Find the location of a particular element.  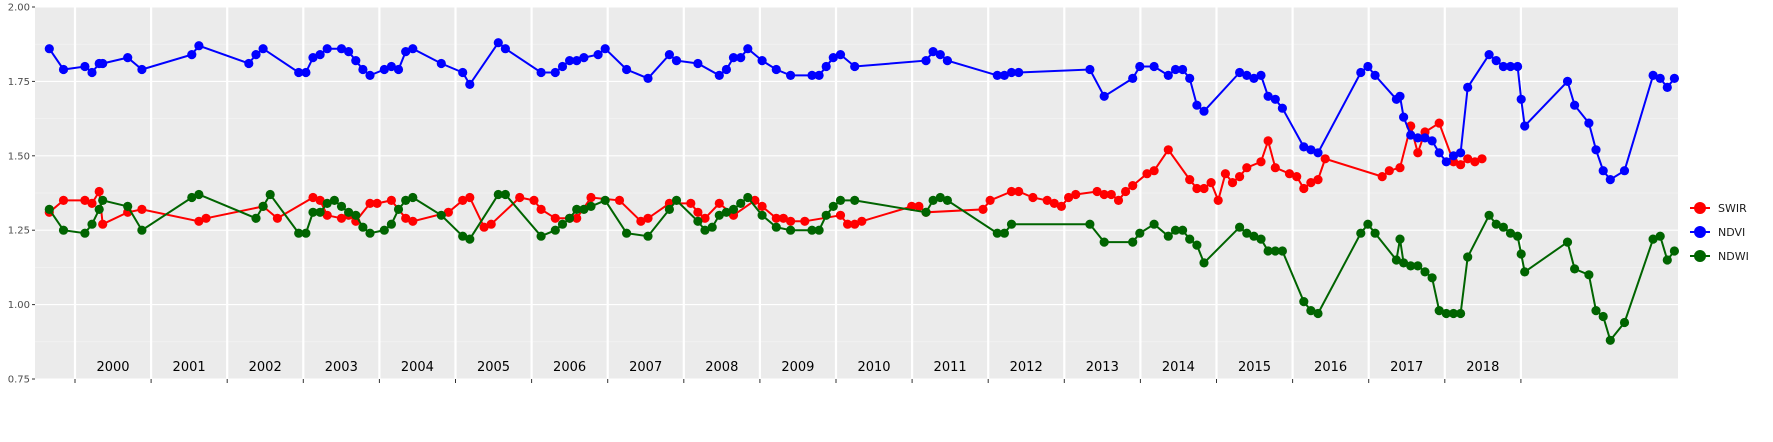

year-label: 2008 is located at coordinates (721, 367).